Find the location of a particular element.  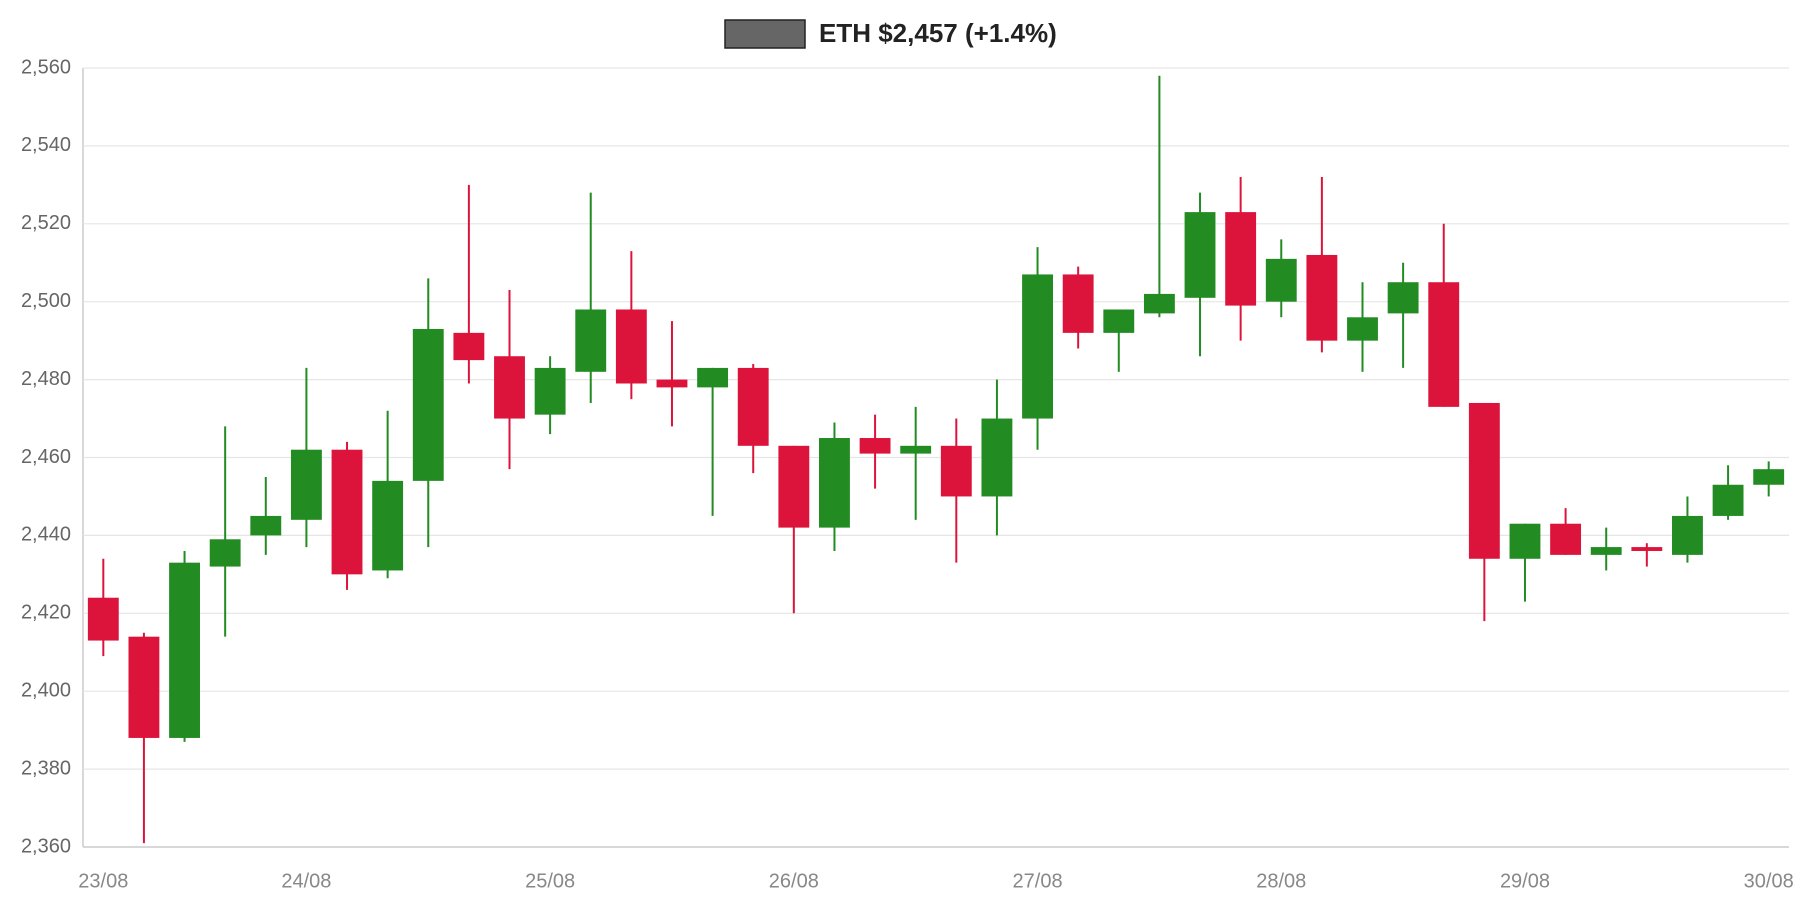

y-tick-label: 2,440 is located at coordinates (46, 535).